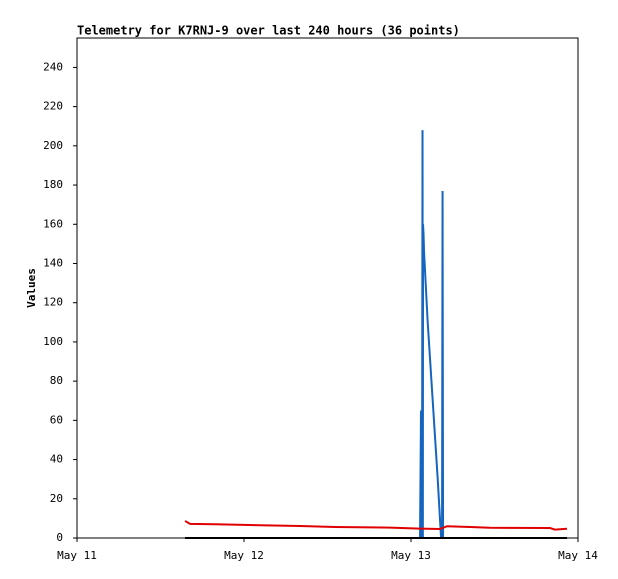 The width and height of the screenshot is (618, 579). Describe the element at coordinates (56, 459) in the screenshot. I see `y-tick-label: 40` at that location.